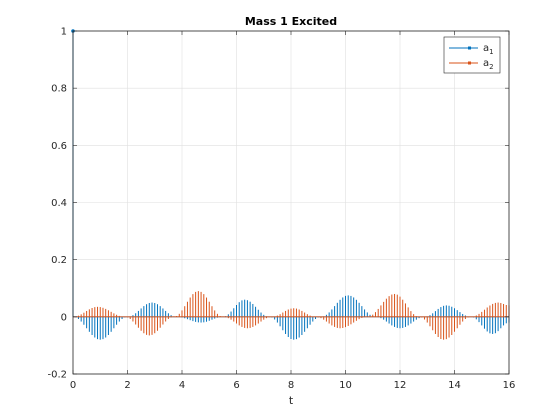 This screenshot has width=560, height=420. What do you see at coordinates (345, 385) in the screenshot?
I see `x-tick-label: 10` at bounding box center [345, 385].